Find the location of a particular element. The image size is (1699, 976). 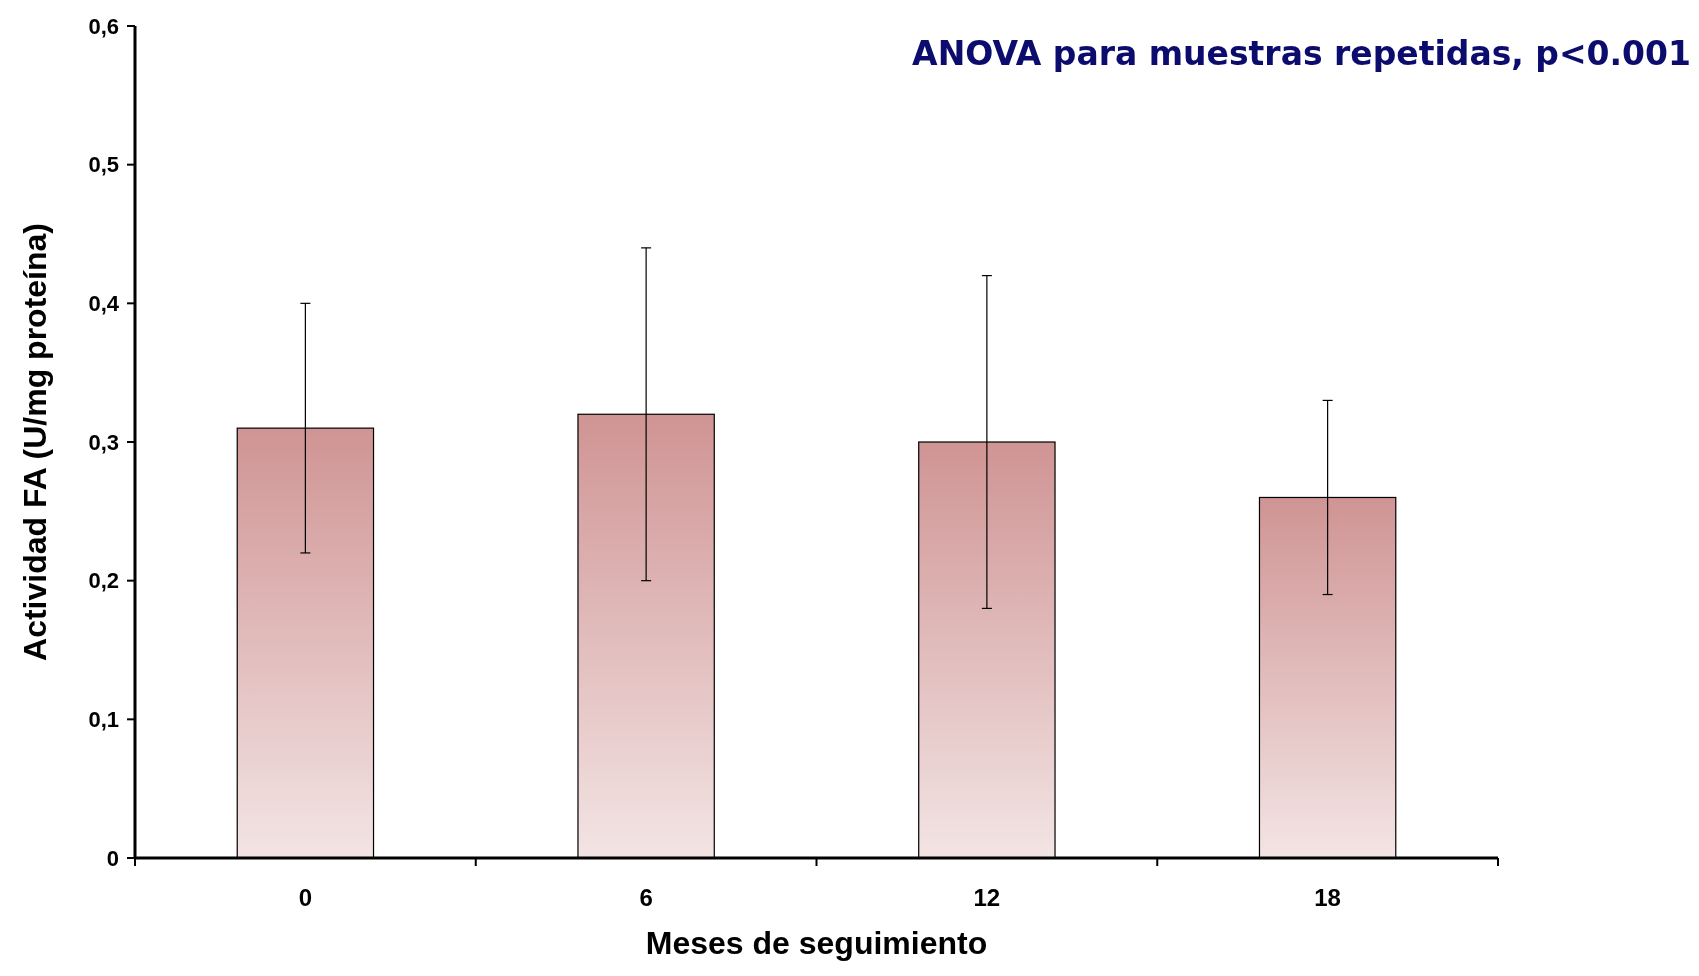

x-tick-label: 12 is located at coordinates (987, 897).